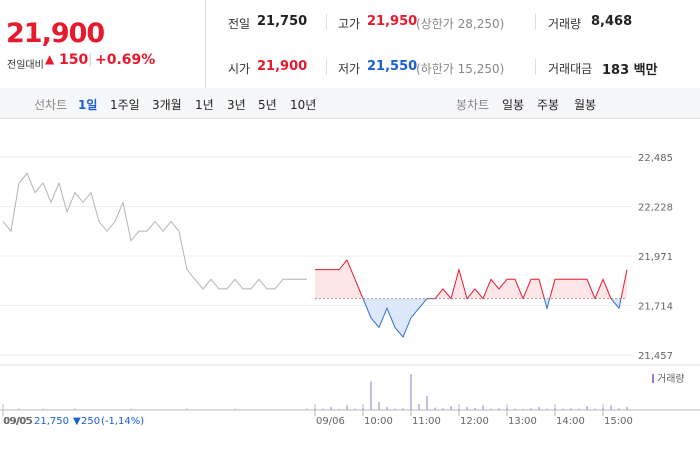  What do you see at coordinates (618, 421) in the screenshot?
I see `x-tick-label: 15:00` at bounding box center [618, 421].